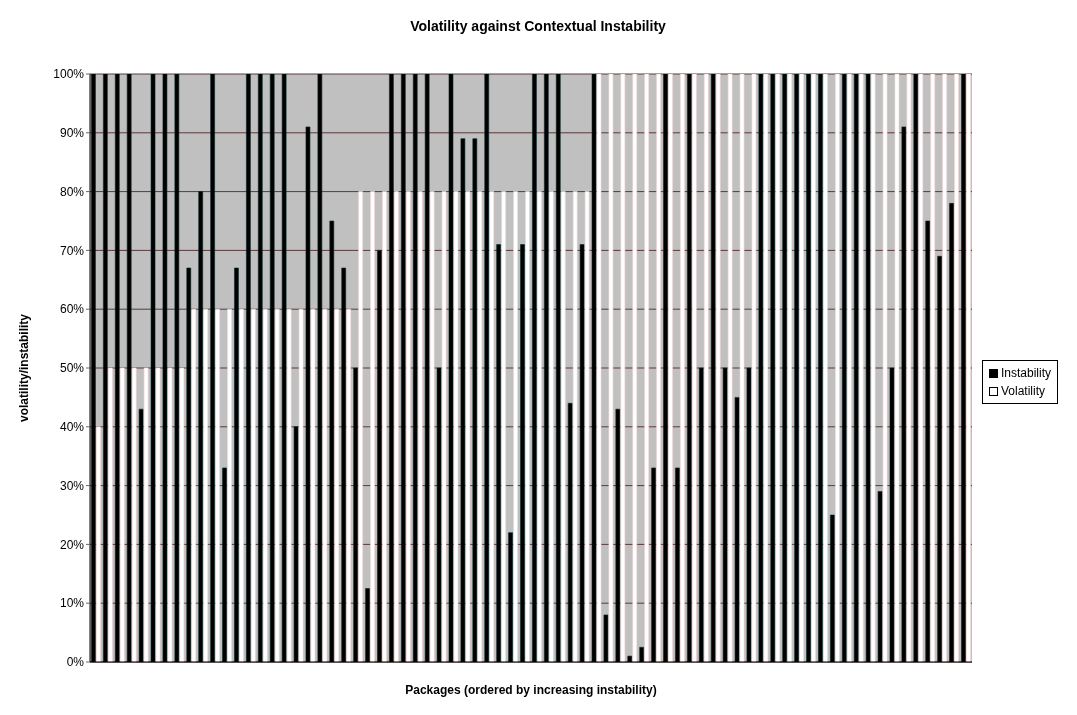  What do you see at coordinates (538, 26) in the screenshot?
I see `chart-title: Volatility against Contextual Instability` at bounding box center [538, 26].